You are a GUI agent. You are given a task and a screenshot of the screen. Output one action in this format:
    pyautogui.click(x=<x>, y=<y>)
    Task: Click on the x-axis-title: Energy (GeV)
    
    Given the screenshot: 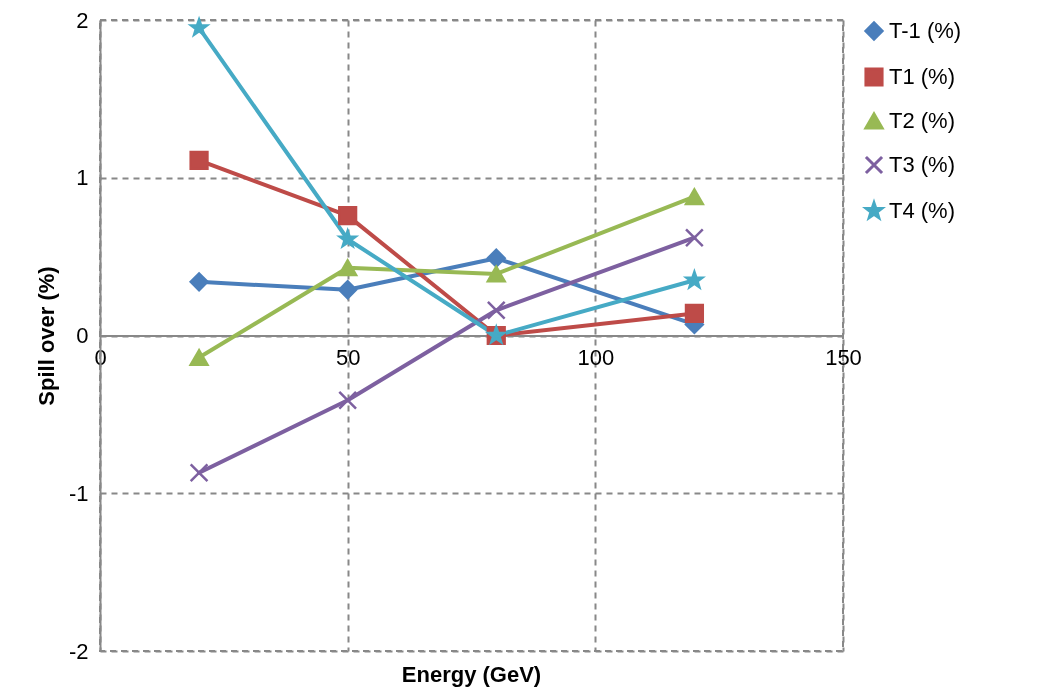 What is the action you would take?
    pyautogui.click(x=471, y=674)
    